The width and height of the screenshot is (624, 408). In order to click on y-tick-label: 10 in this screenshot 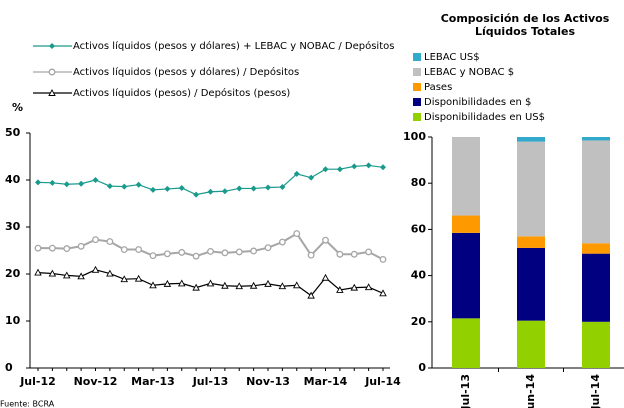, I will do `click(13, 320)`.